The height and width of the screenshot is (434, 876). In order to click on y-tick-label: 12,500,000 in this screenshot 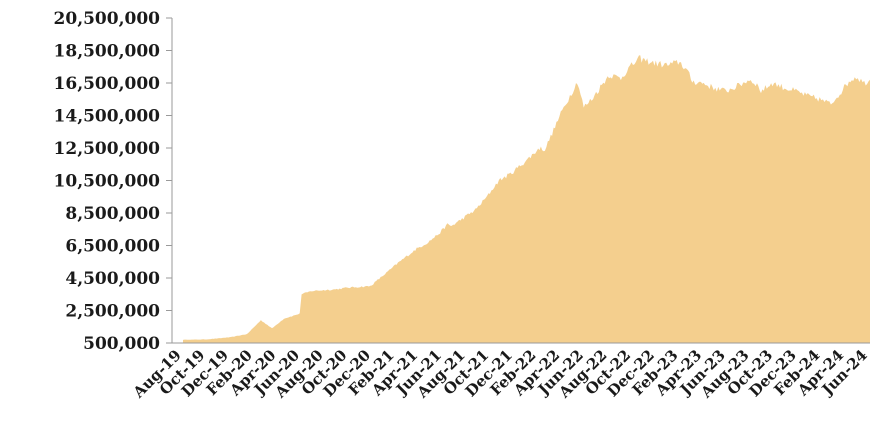, I will do `click(107, 149)`.